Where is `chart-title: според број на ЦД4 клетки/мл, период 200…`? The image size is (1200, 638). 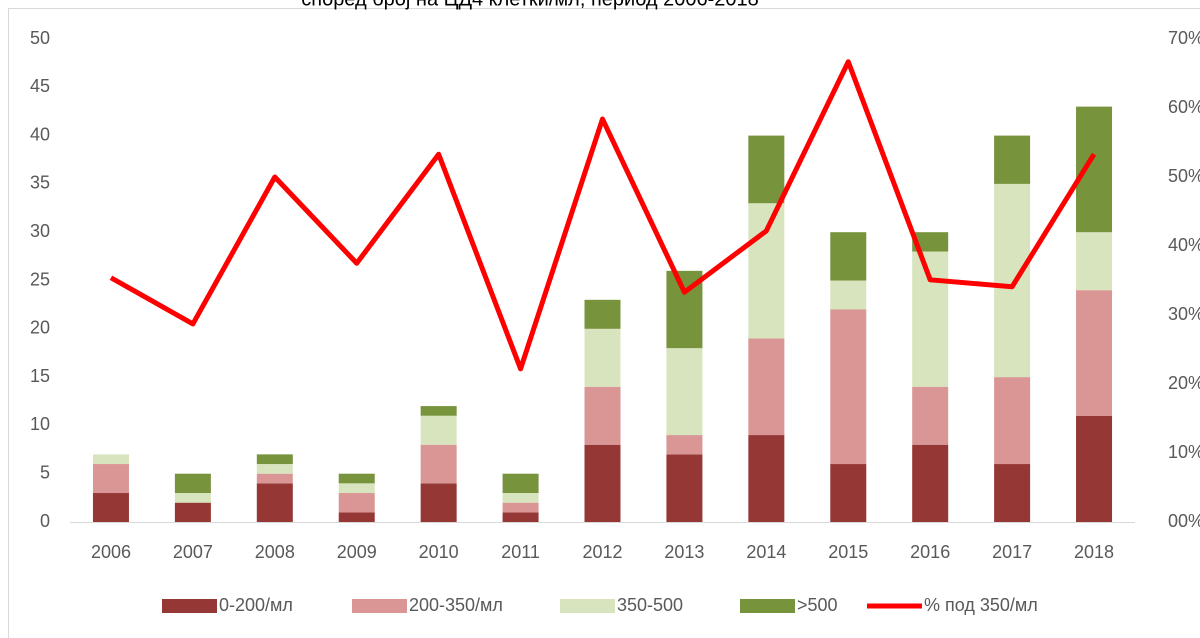 chart-title: според број на ЦД4 клетки/мл, период 200… is located at coordinates (530, 5).